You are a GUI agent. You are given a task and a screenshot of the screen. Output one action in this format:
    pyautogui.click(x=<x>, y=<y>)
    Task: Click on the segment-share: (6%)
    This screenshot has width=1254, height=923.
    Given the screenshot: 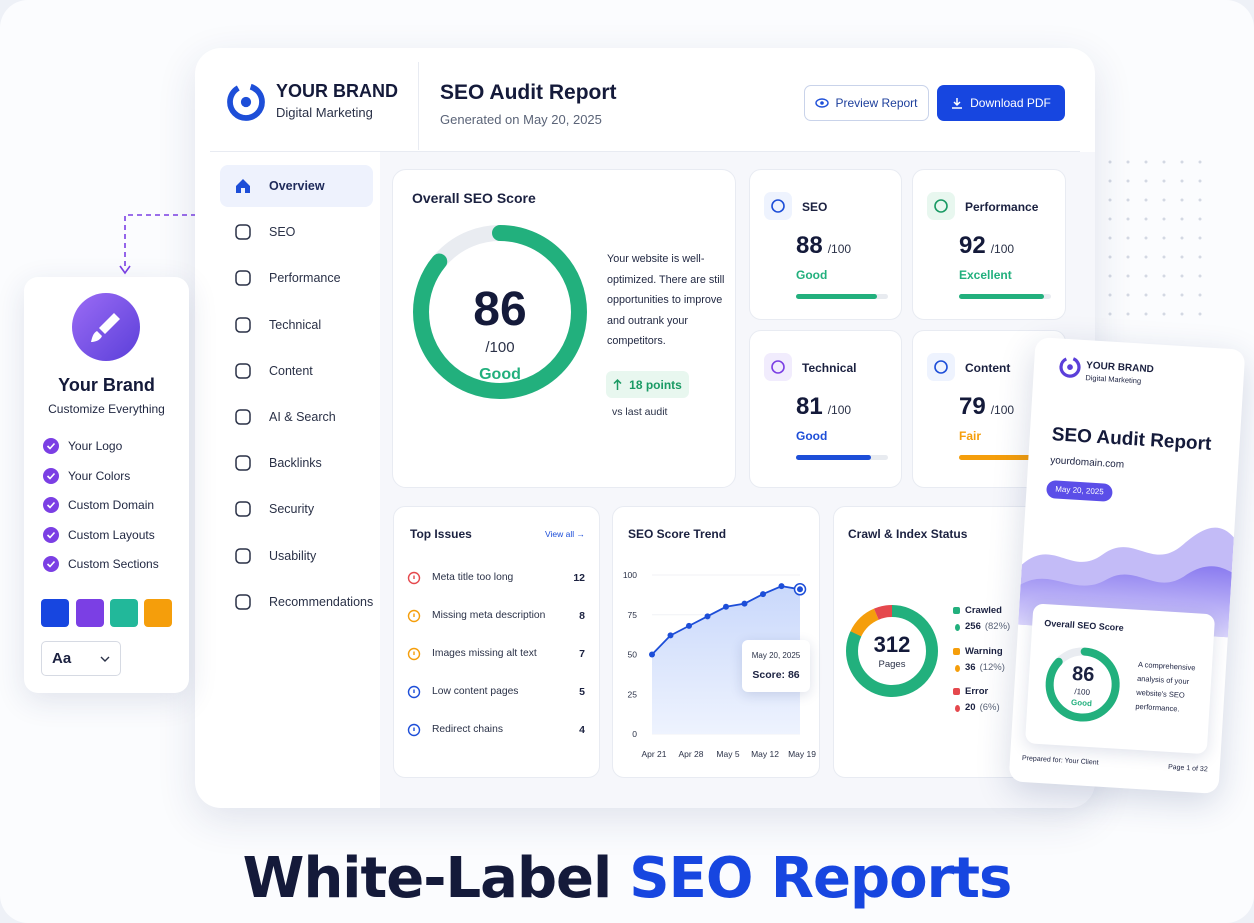 What is the action you would take?
    pyautogui.click(x=989, y=707)
    